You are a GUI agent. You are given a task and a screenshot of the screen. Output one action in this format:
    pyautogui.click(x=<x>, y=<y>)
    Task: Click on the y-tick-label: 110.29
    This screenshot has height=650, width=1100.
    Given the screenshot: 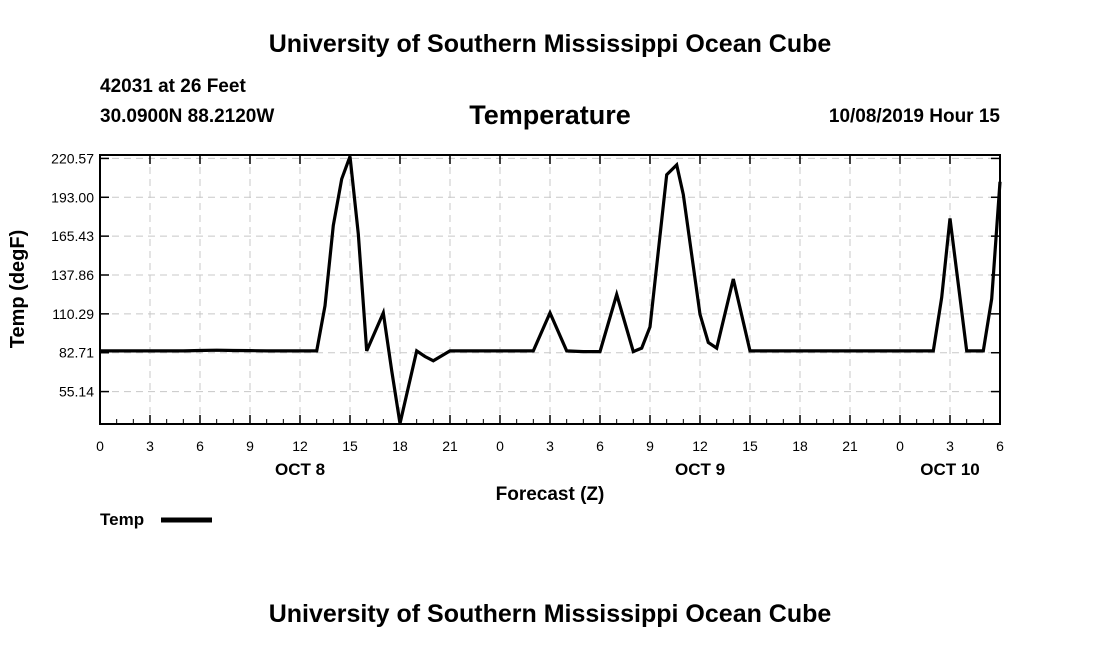 What is the action you would take?
    pyautogui.click(x=73, y=314)
    